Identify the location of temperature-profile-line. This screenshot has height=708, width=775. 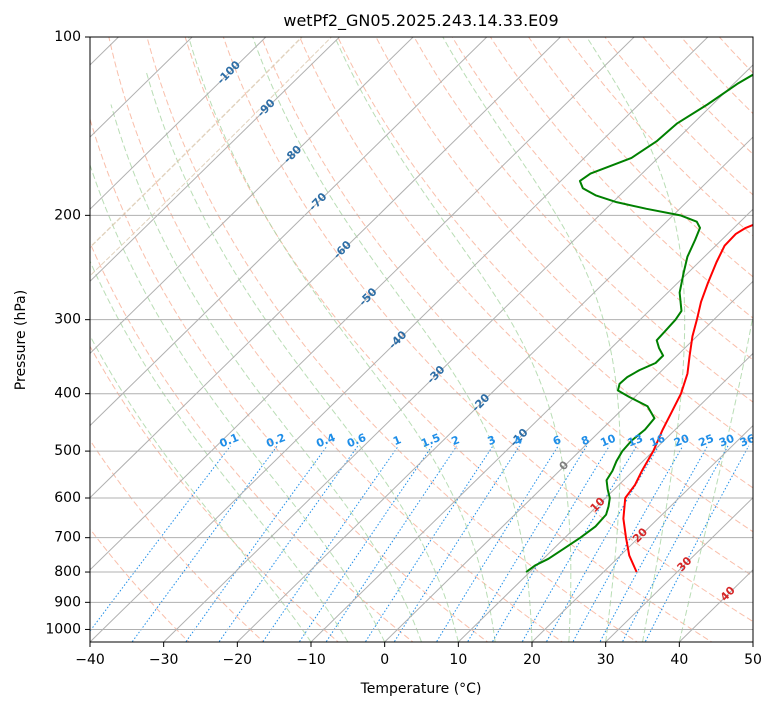
(687, 398).